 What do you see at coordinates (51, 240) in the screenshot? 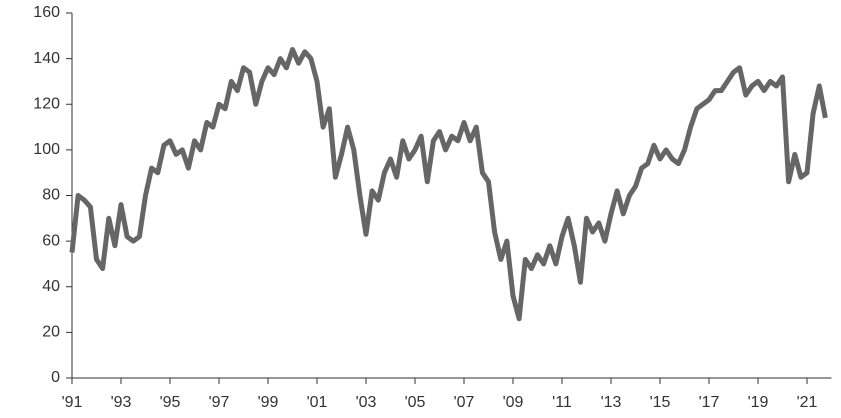
I see `y-tick-label: 60` at bounding box center [51, 240].